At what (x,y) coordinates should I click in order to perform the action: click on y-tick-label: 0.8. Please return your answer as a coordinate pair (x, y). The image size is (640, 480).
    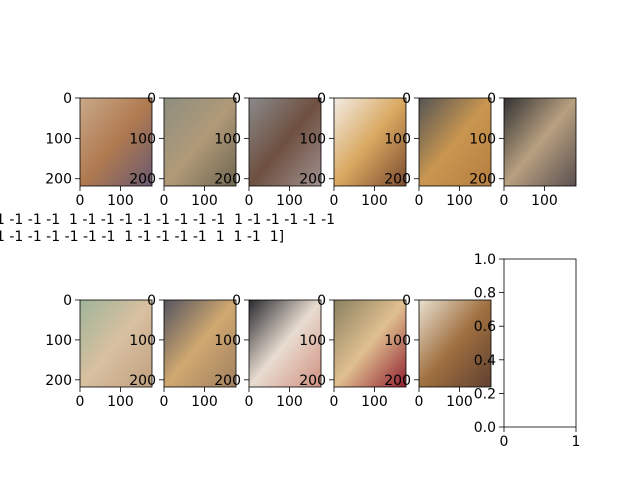
    Looking at the image, I should click on (485, 294).